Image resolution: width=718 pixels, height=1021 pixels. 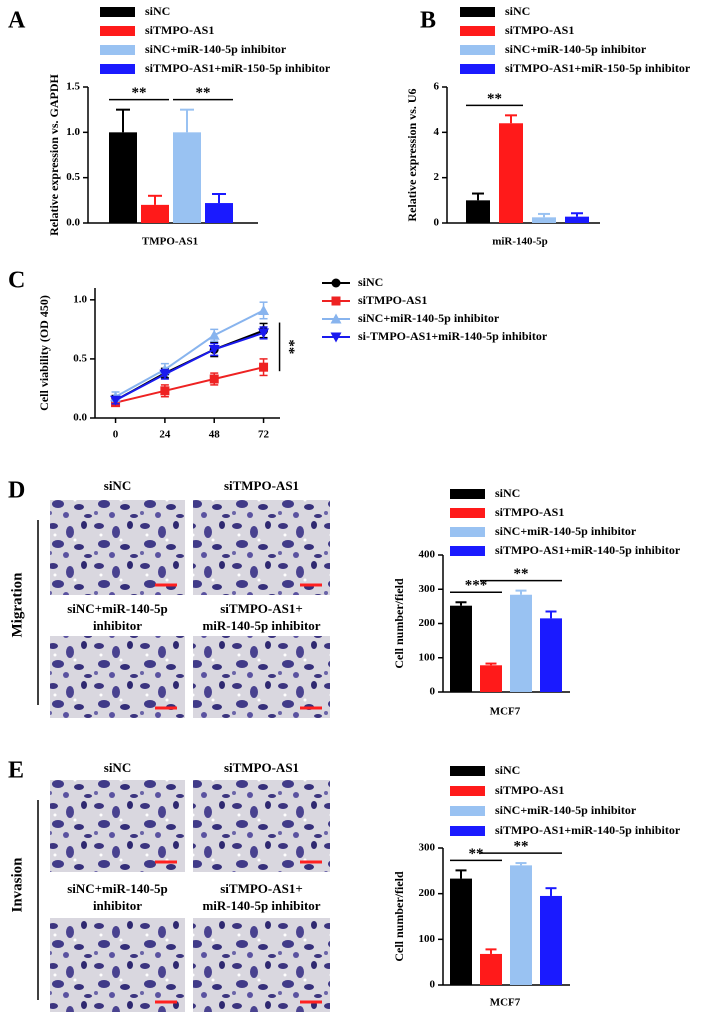 What do you see at coordinates (17, 21) in the screenshot?
I see `panel-letter: A` at bounding box center [17, 21].